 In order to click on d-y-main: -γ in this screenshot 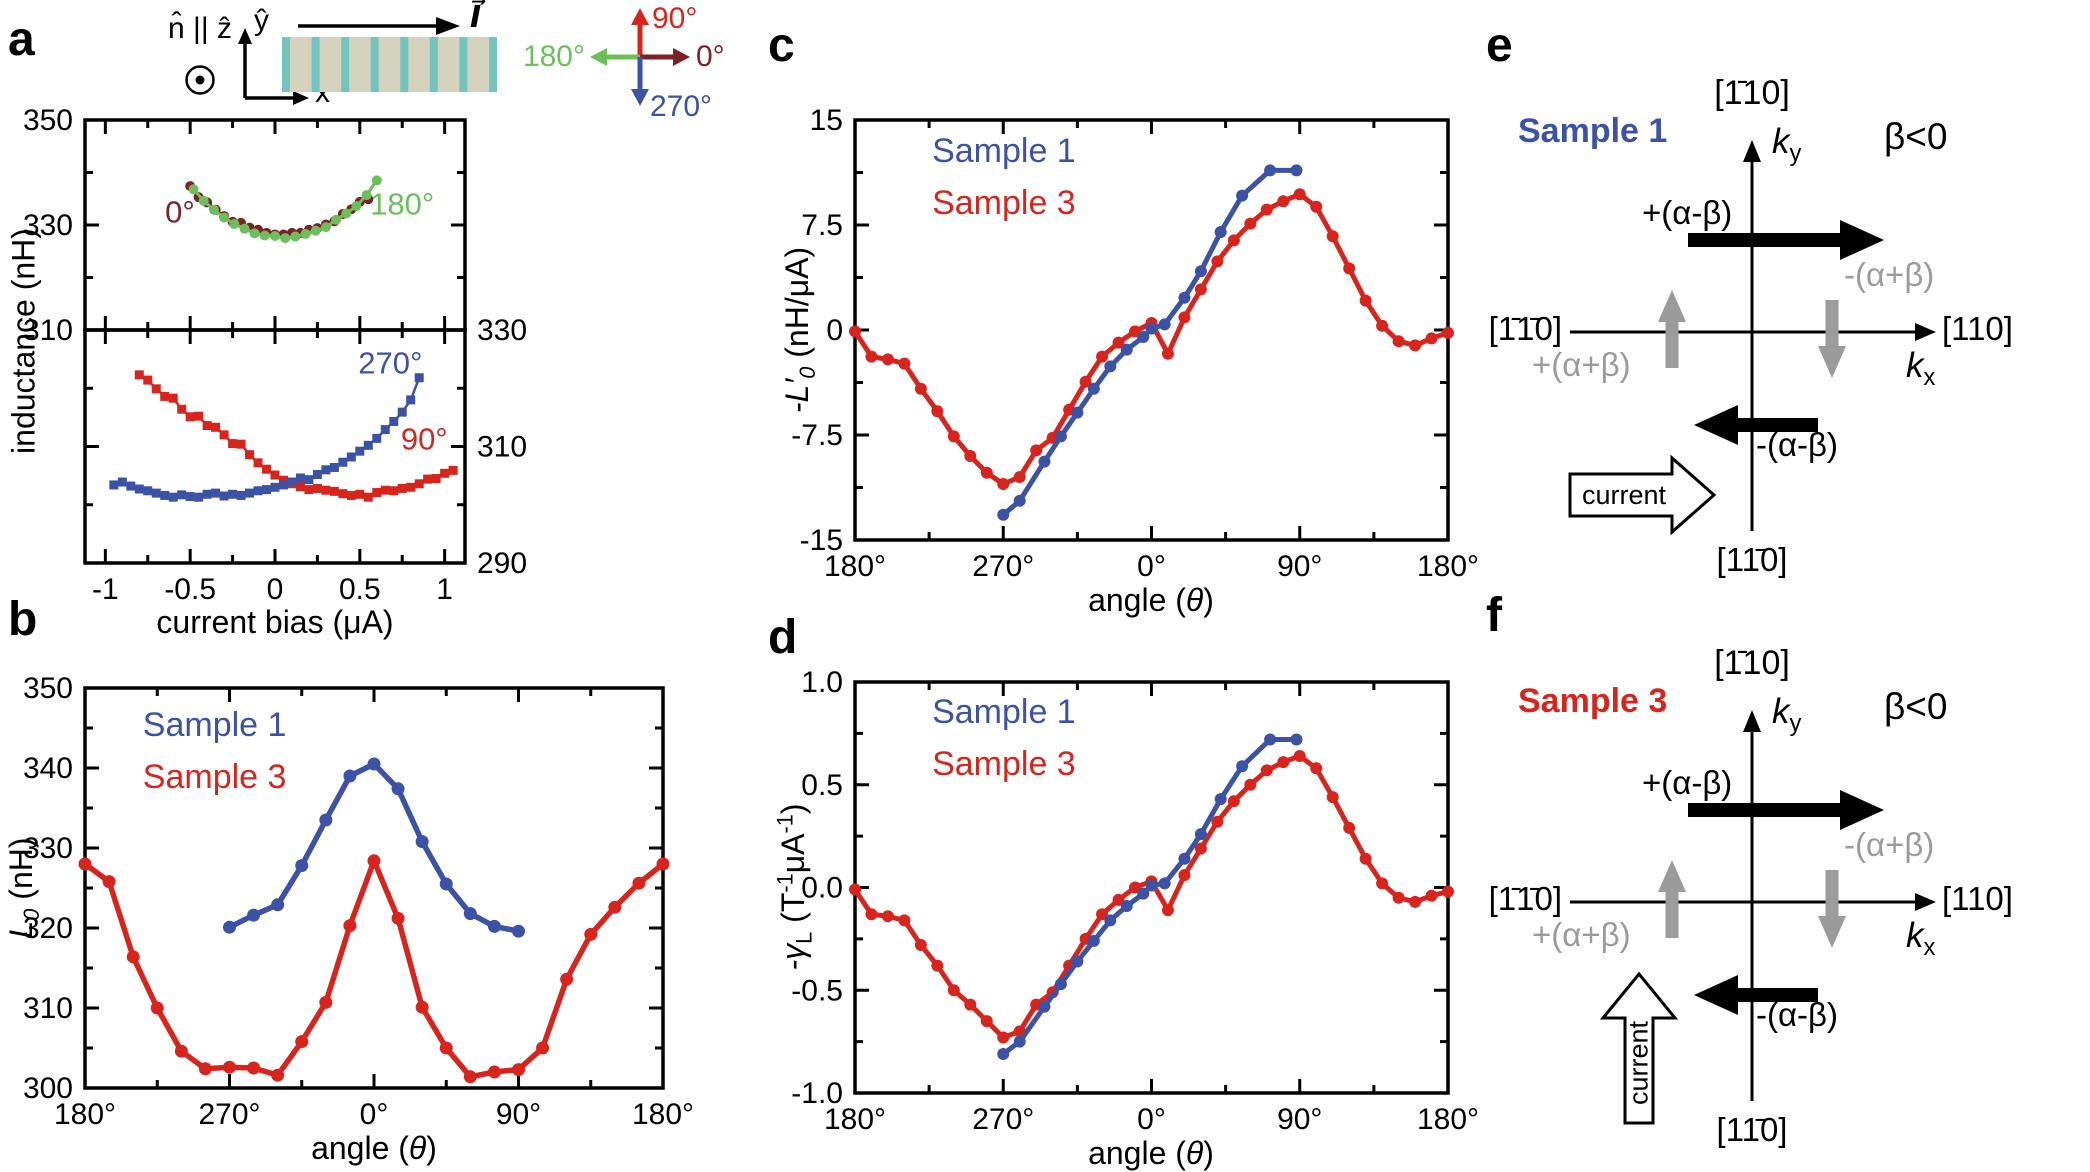, I will do `click(793, 957)`.